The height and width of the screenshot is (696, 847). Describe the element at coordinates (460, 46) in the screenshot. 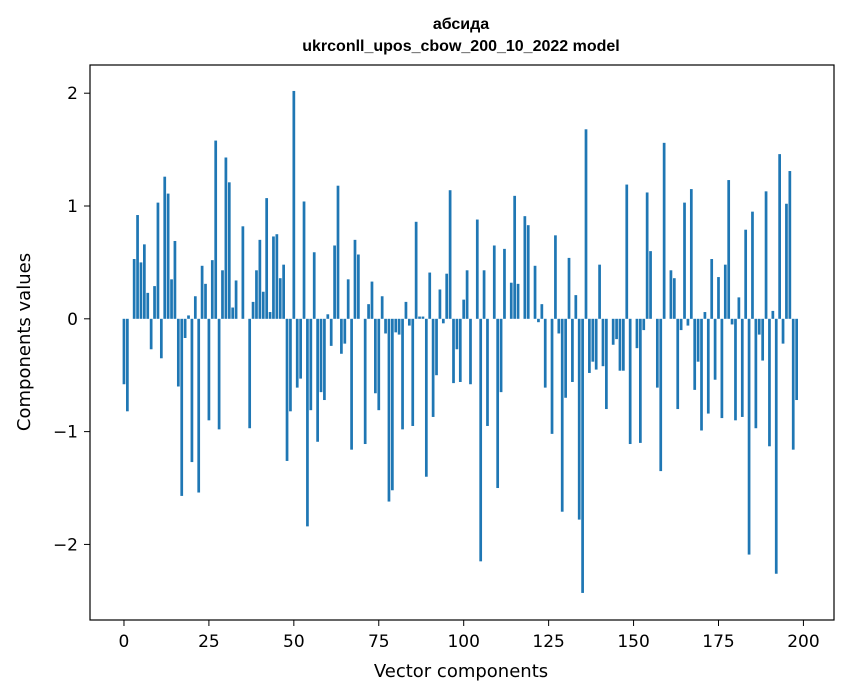

I see `chart-subtitle: ukrconll_upos_cbow_200_10_2022 model` at that location.